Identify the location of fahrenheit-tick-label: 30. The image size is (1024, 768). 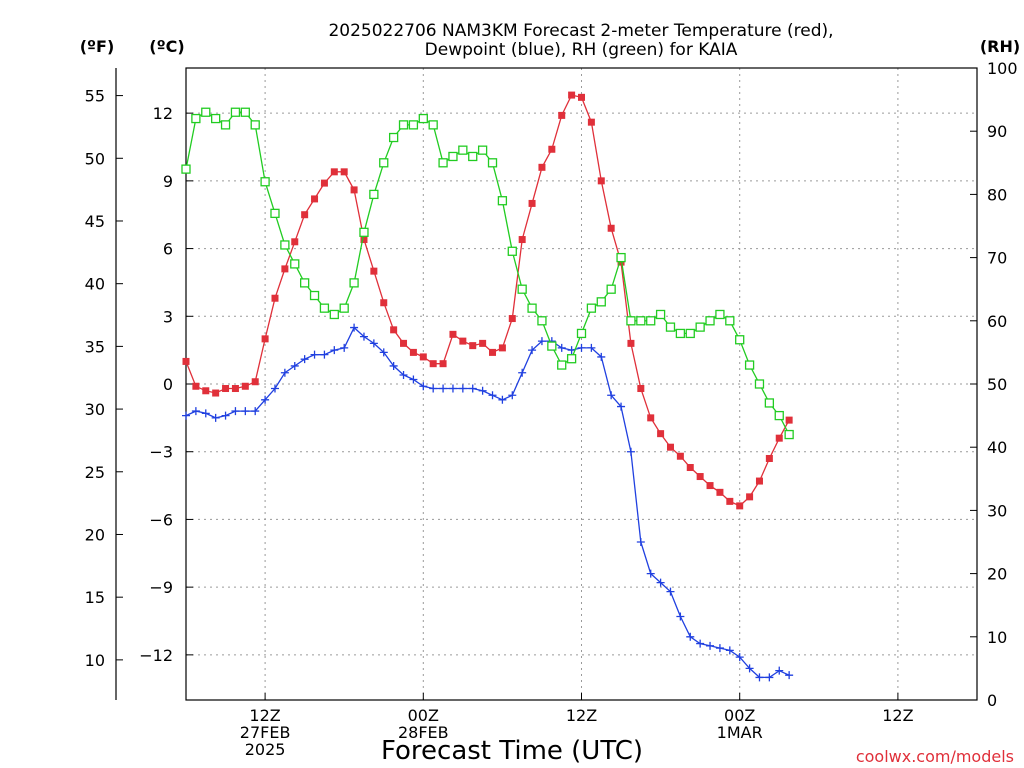
(95, 409).